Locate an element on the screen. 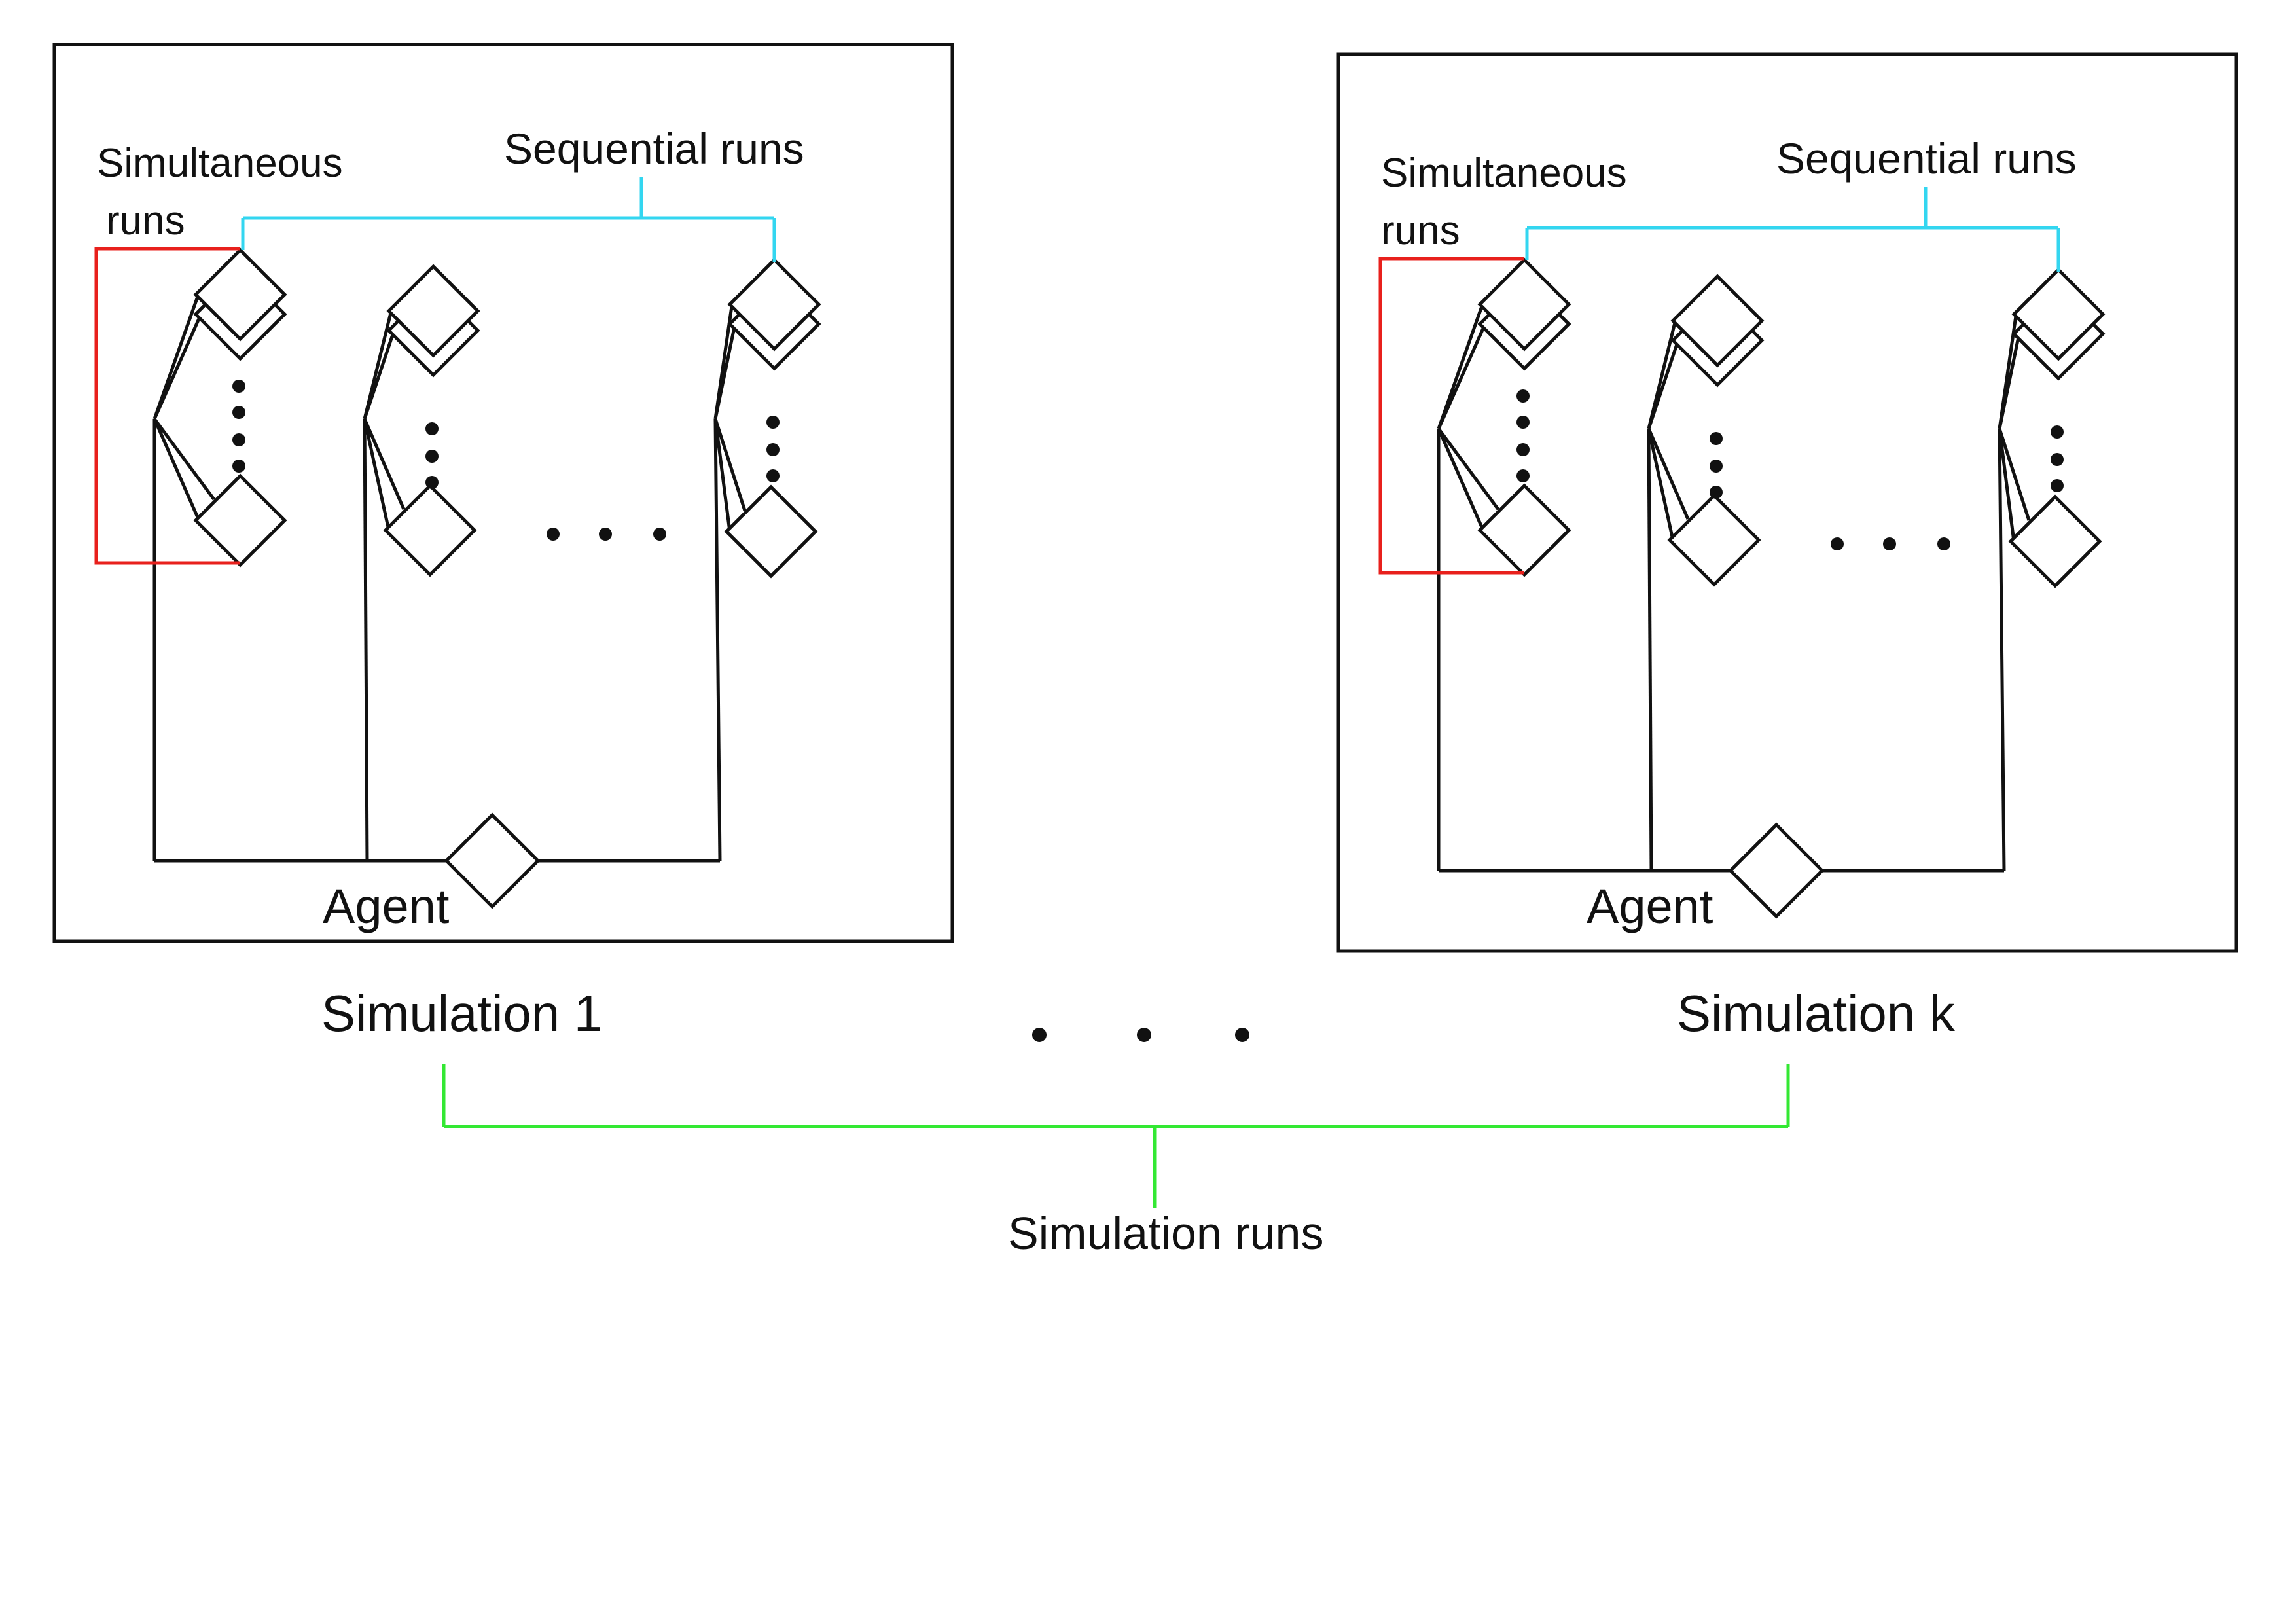 Image resolution: width=2296 pixels, height=1624 pixels. simulation-runs-bracket is located at coordinates (1116, 1136).